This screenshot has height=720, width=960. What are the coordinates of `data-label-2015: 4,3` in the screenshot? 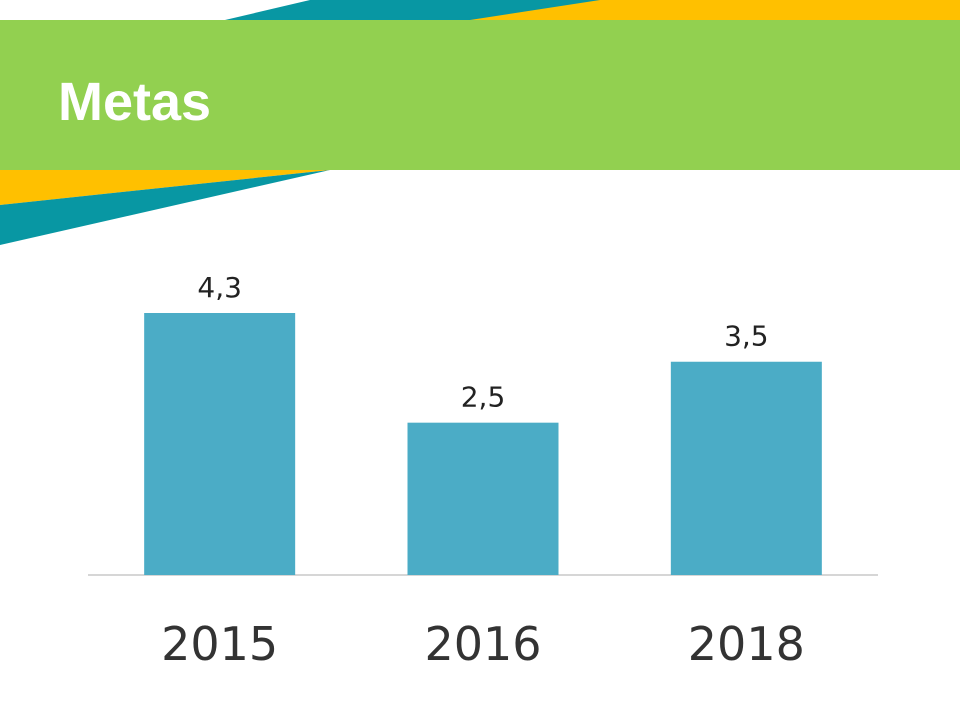 It's located at (219, 287).